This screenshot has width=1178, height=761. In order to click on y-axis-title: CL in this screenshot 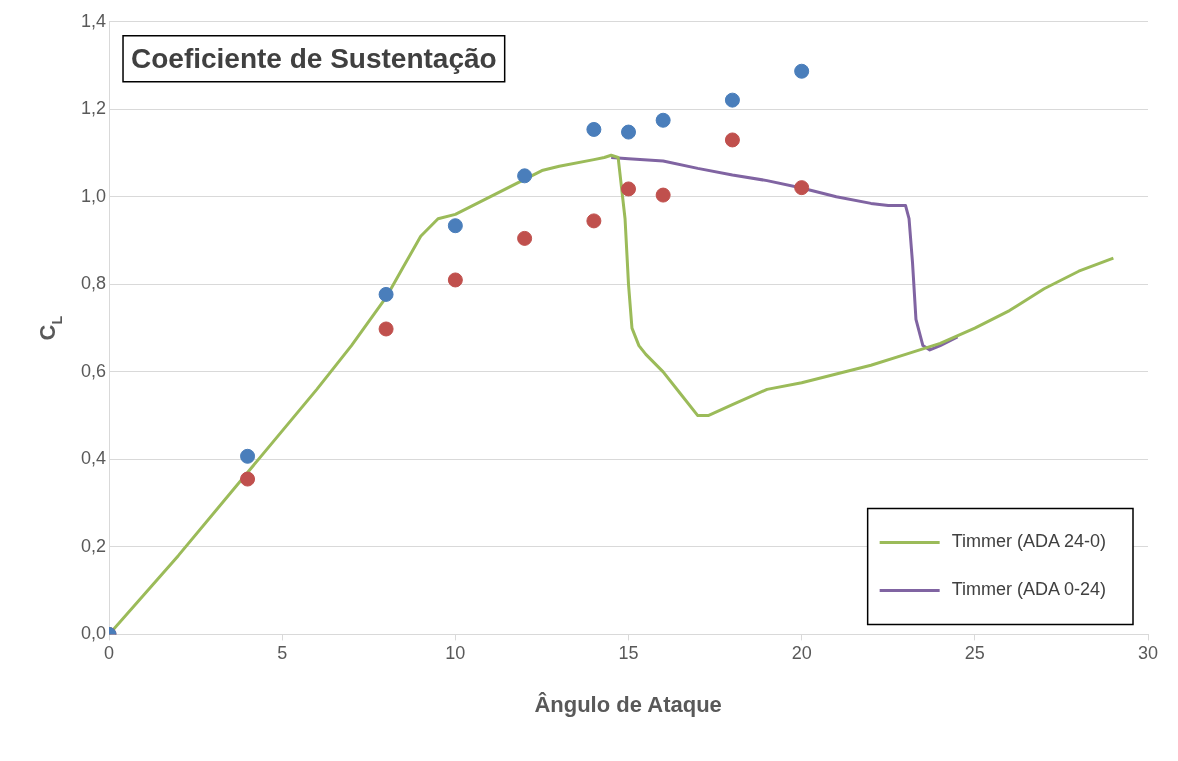, I will do `click(50, 328)`.